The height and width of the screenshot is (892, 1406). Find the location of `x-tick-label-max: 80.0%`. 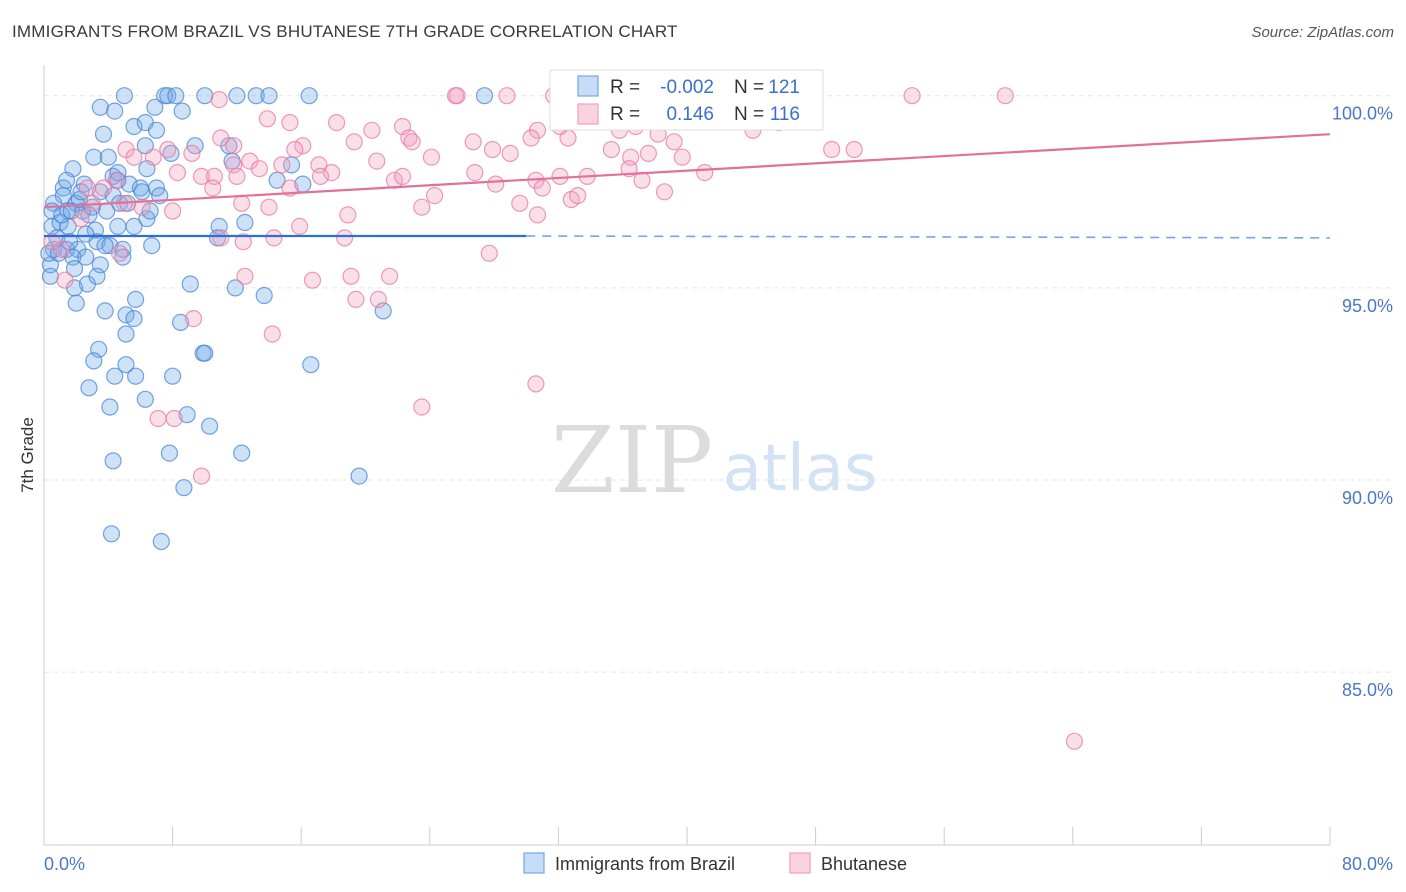

x-tick-label-max: 80.0% is located at coordinates (1367, 864).